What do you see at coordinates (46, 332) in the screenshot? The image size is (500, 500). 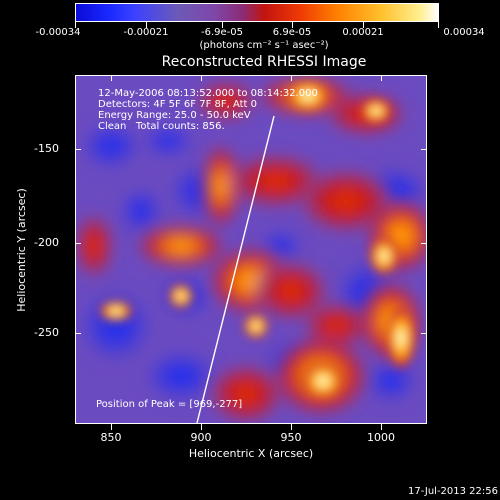 I see `y-tick-label: -250` at bounding box center [46, 332].